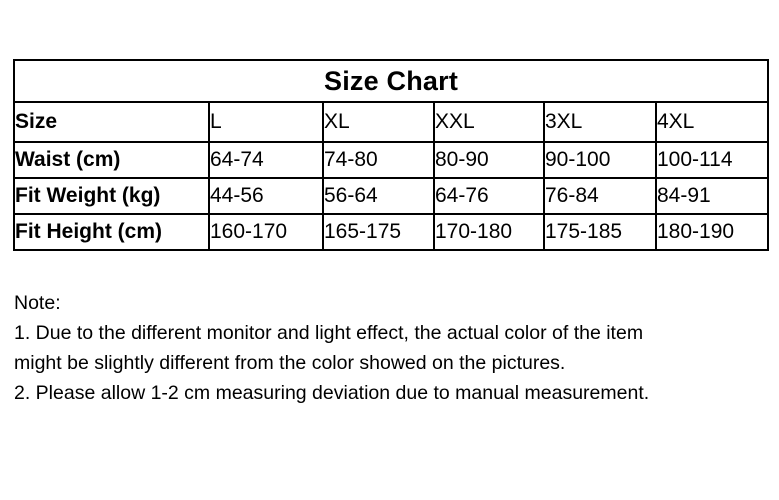  What do you see at coordinates (712, 232) in the screenshot?
I see `cell-fit-height-4xl: 180-190` at bounding box center [712, 232].